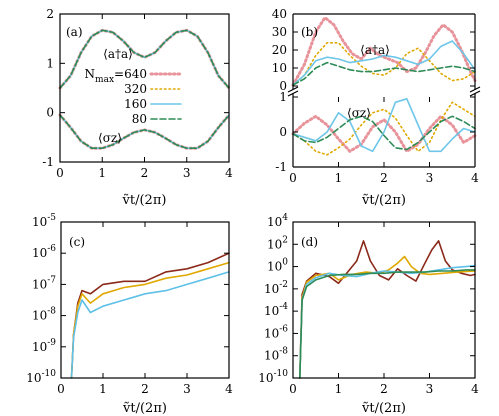 This screenshot has height=416, width=499. What do you see at coordinates (277, 243) in the screenshot?
I see `panel-d-ytick-label: 10²` at bounding box center [277, 243].